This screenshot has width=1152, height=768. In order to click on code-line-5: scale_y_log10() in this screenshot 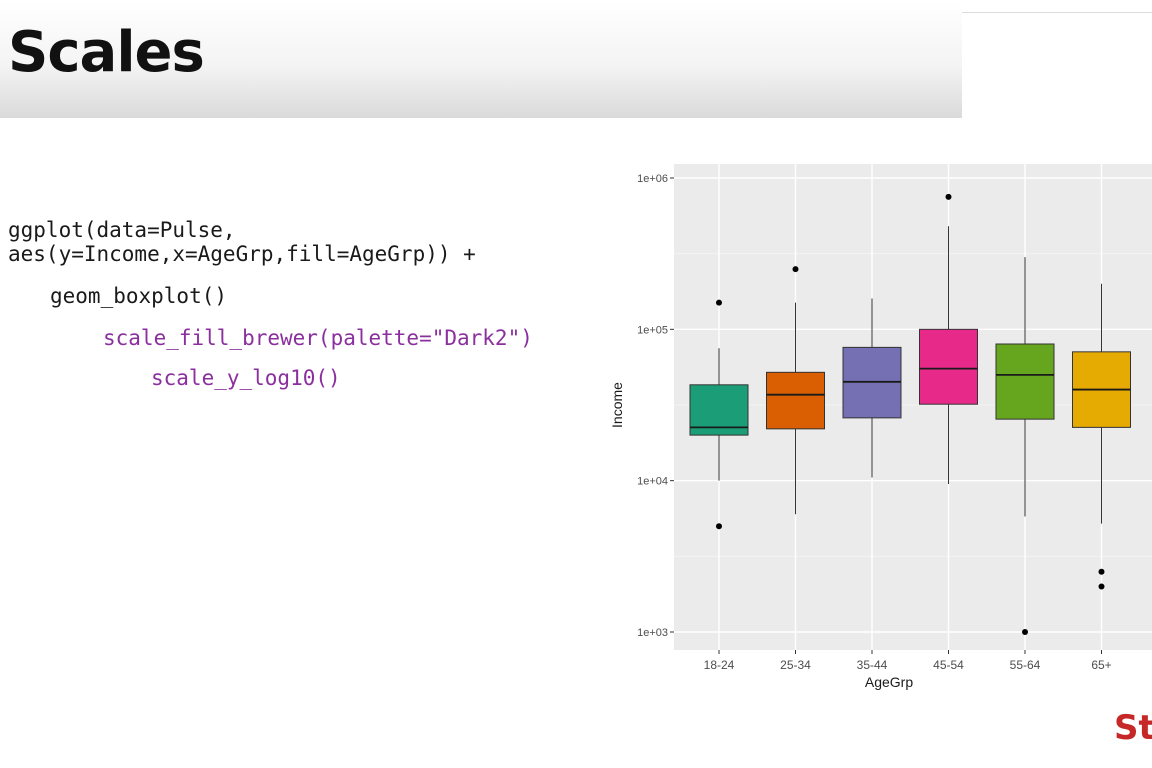, I will do `click(246, 378)`.